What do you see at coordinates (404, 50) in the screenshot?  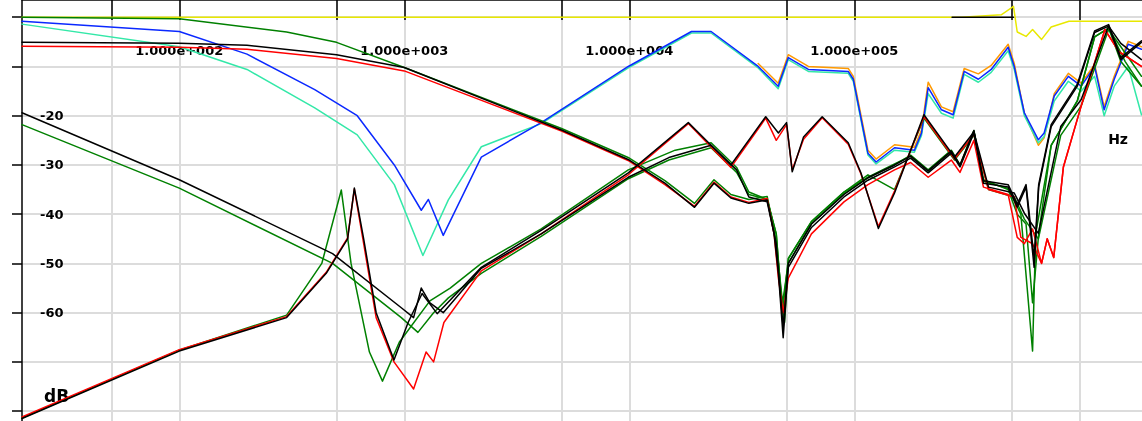 I see `x-tick-label: 1.000e+003` at bounding box center [404, 50].